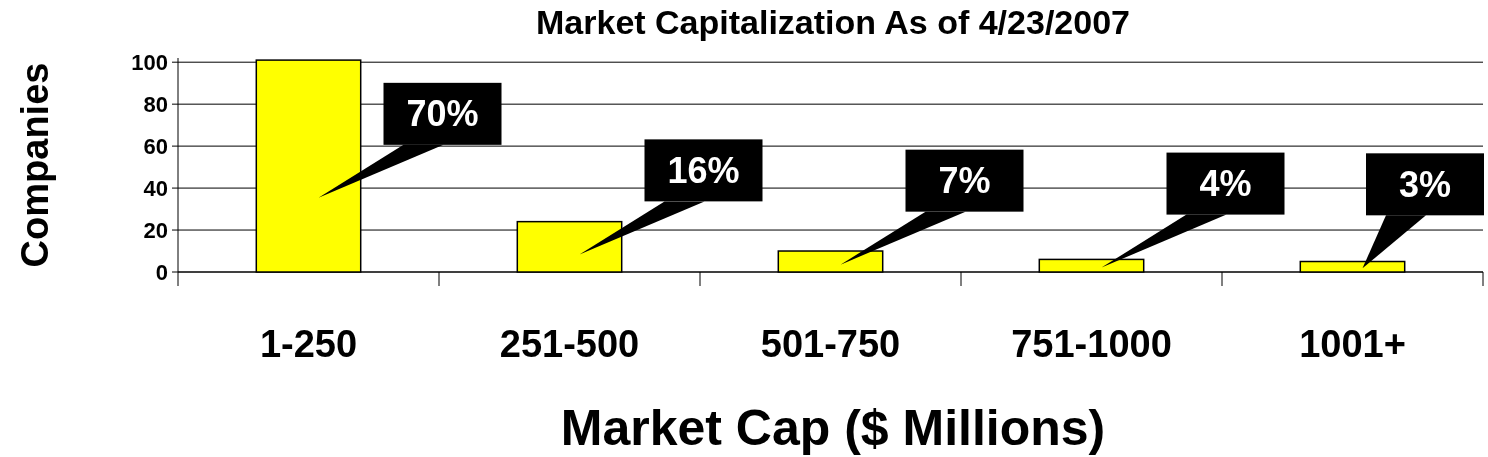  What do you see at coordinates (833, 428) in the screenshot?
I see `x-axis-title: Market Cap ($ Millions)` at bounding box center [833, 428].